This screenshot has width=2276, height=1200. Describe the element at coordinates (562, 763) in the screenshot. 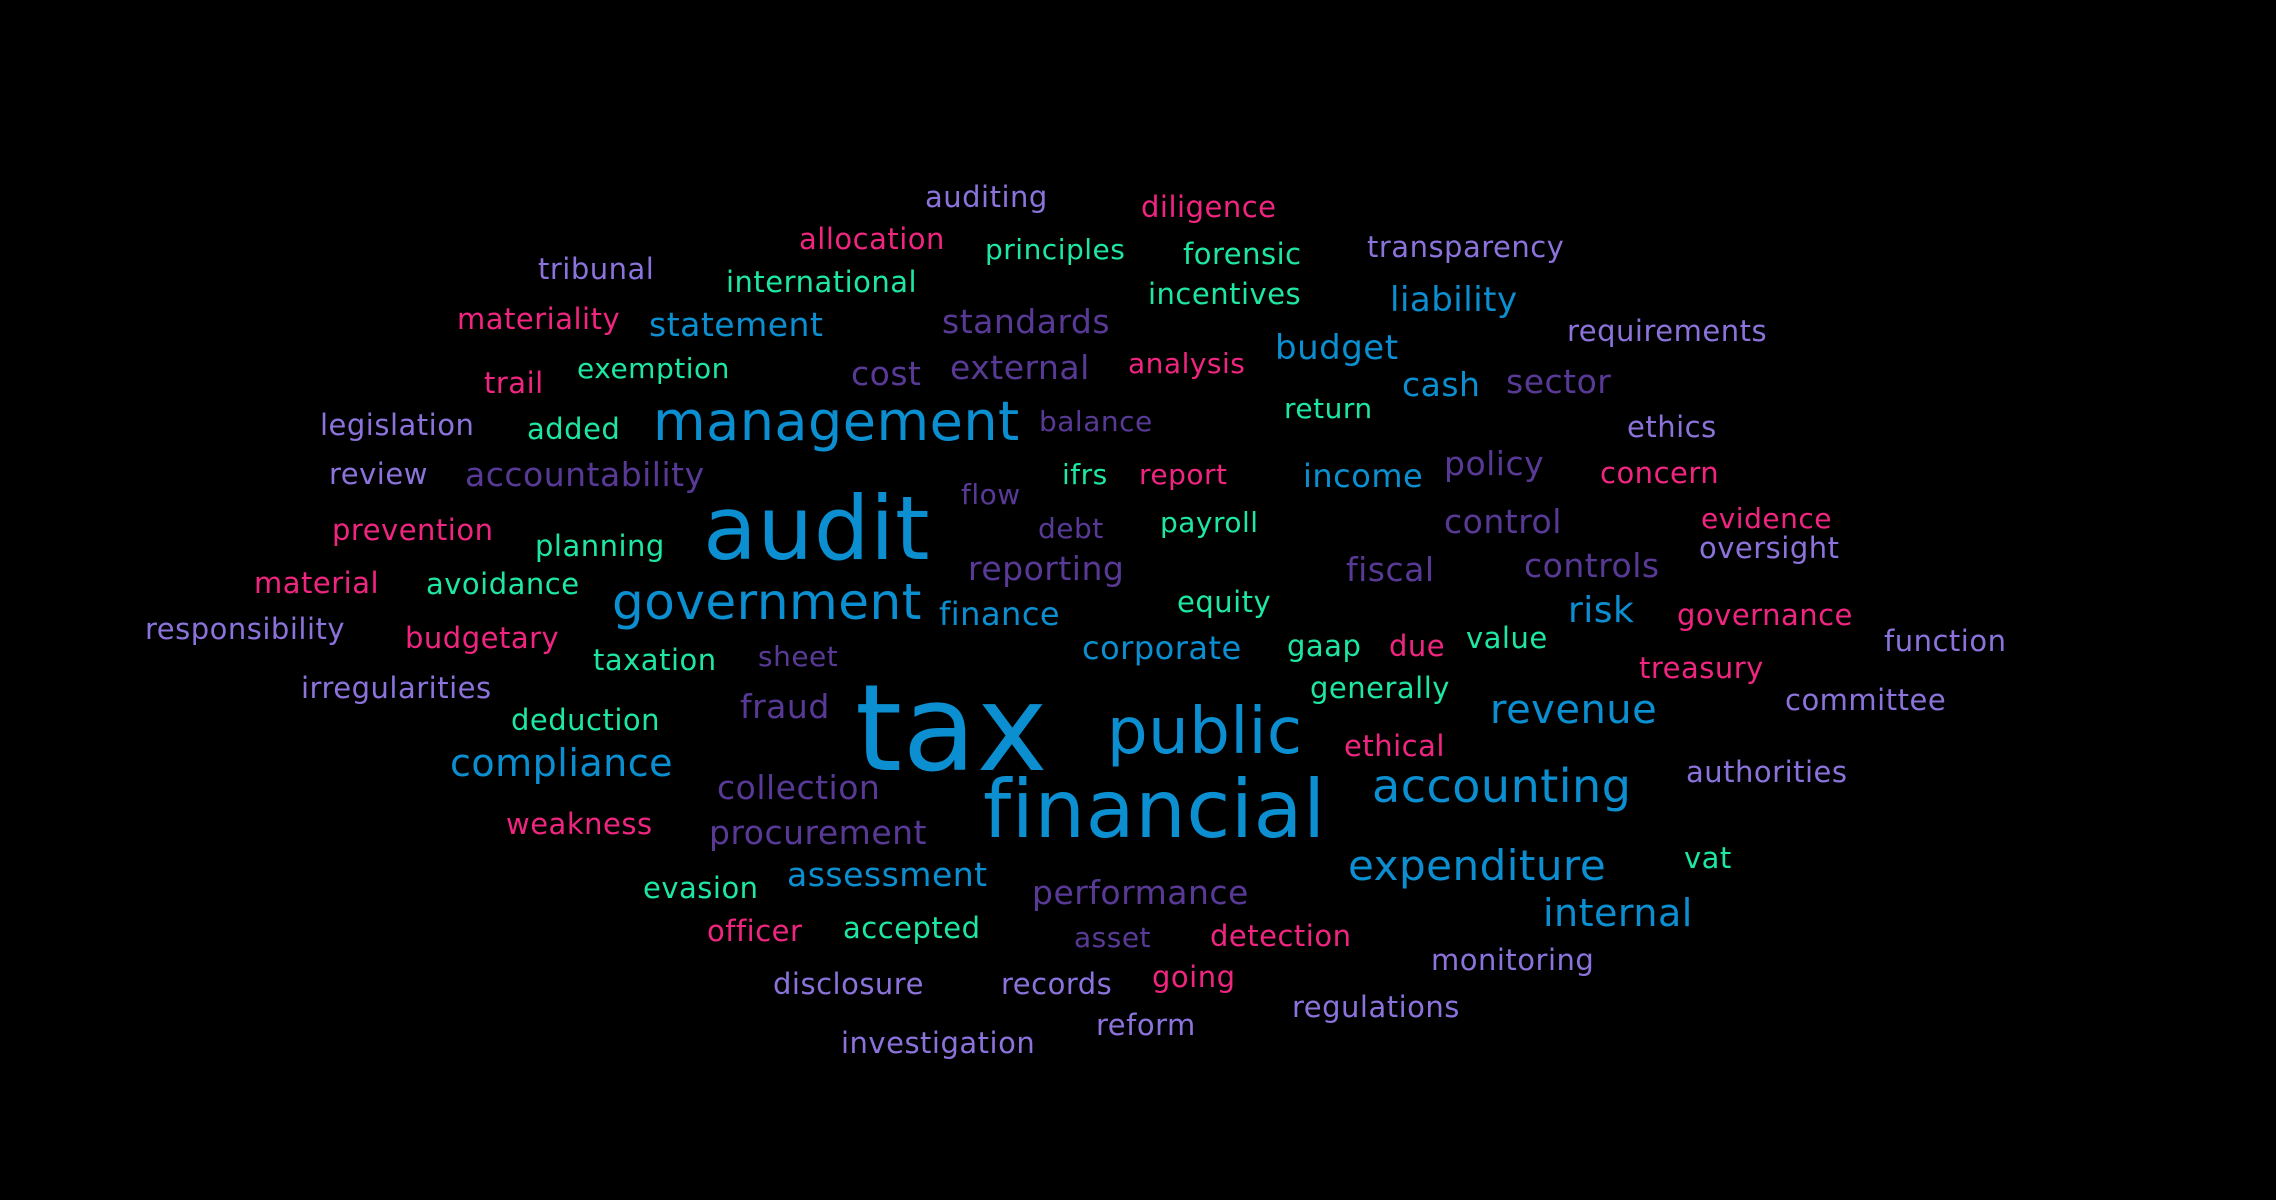

I see `word-compliance: compliance` at that location.